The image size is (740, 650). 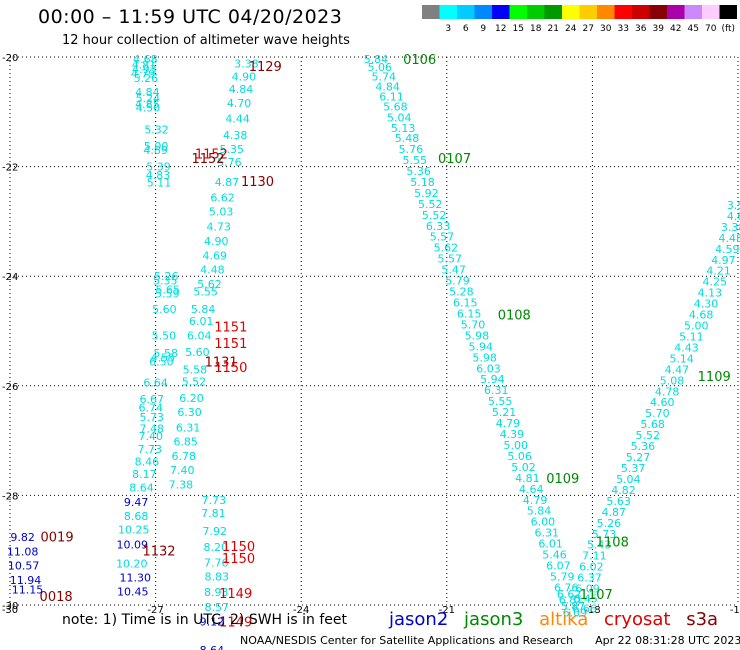 What do you see at coordinates (418, 171) in the screenshot?
I see `wave-height-point: 5.36` at bounding box center [418, 171].